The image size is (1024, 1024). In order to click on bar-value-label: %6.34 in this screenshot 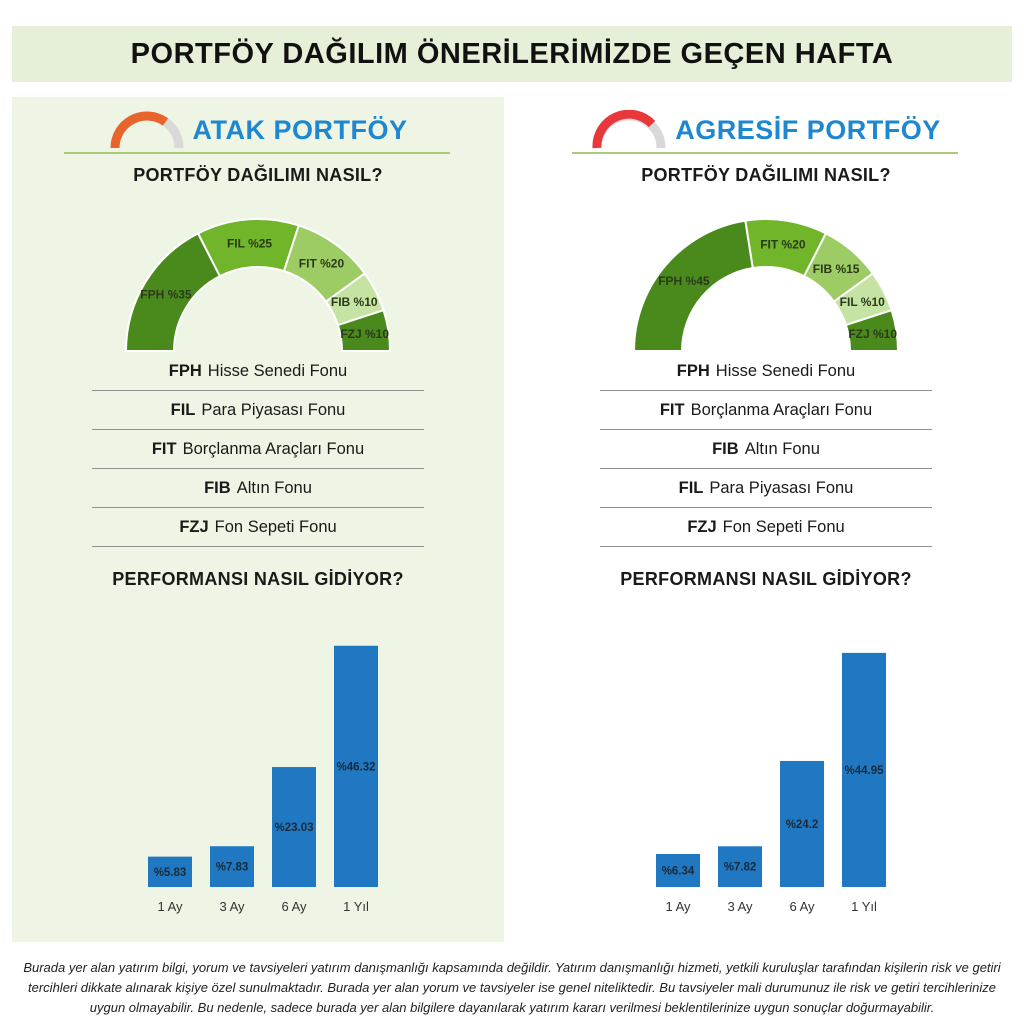, I will do `click(678, 871)`.